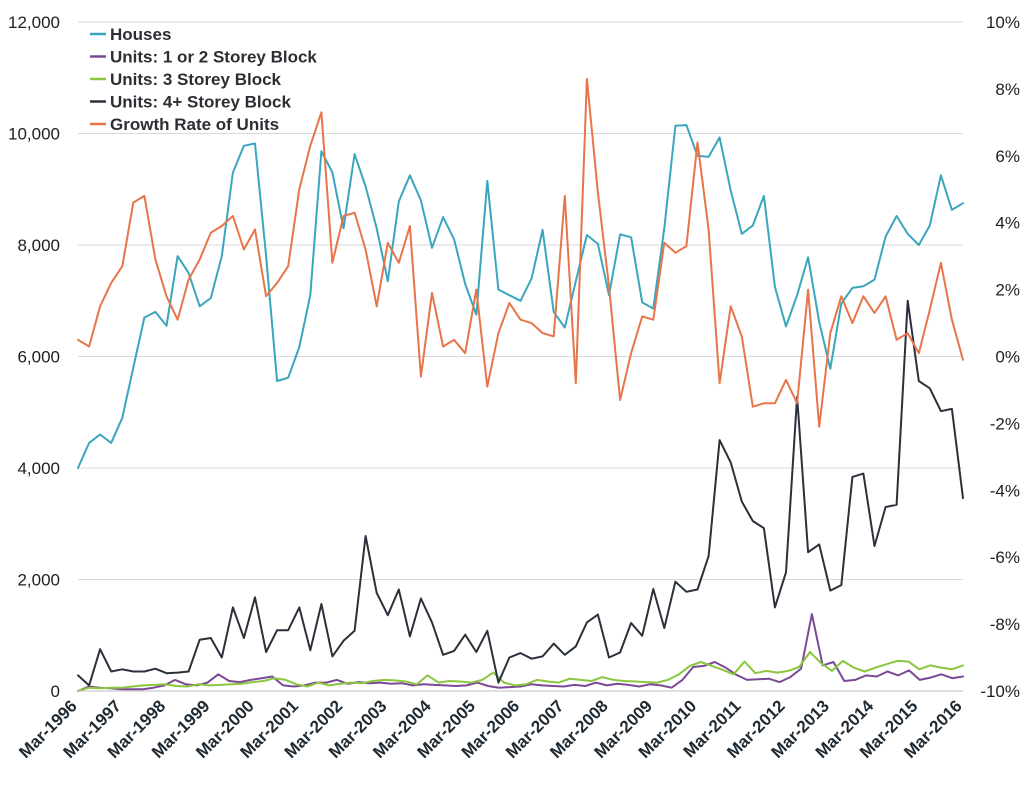 The height and width of the screenshot is (788, 1026). I want to click on y-left-tick-label: 12,000, so click(34, 22).